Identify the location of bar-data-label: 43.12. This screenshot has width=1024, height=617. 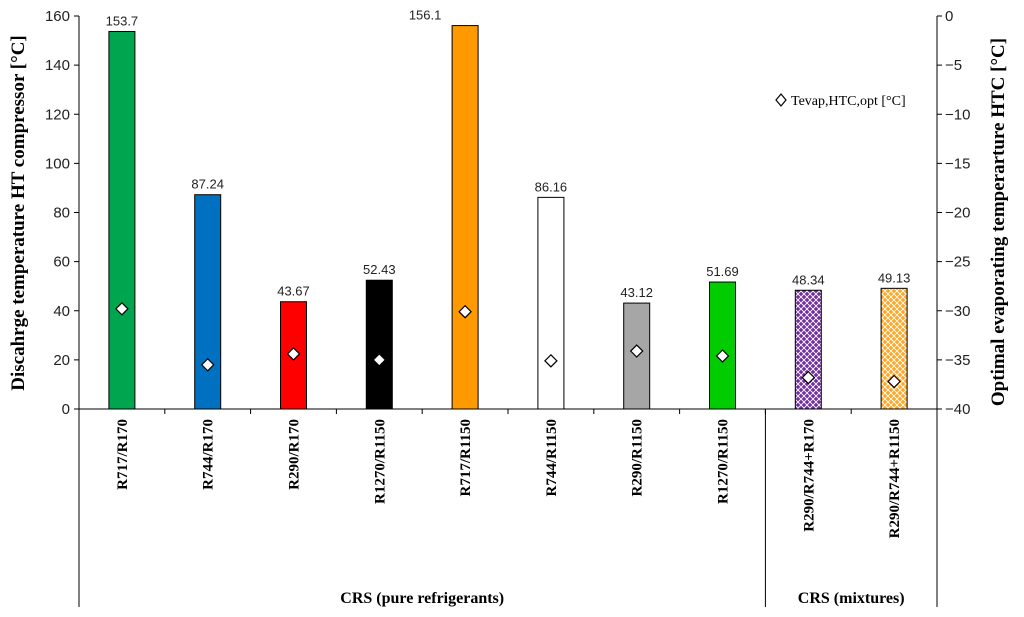
(636, 292).